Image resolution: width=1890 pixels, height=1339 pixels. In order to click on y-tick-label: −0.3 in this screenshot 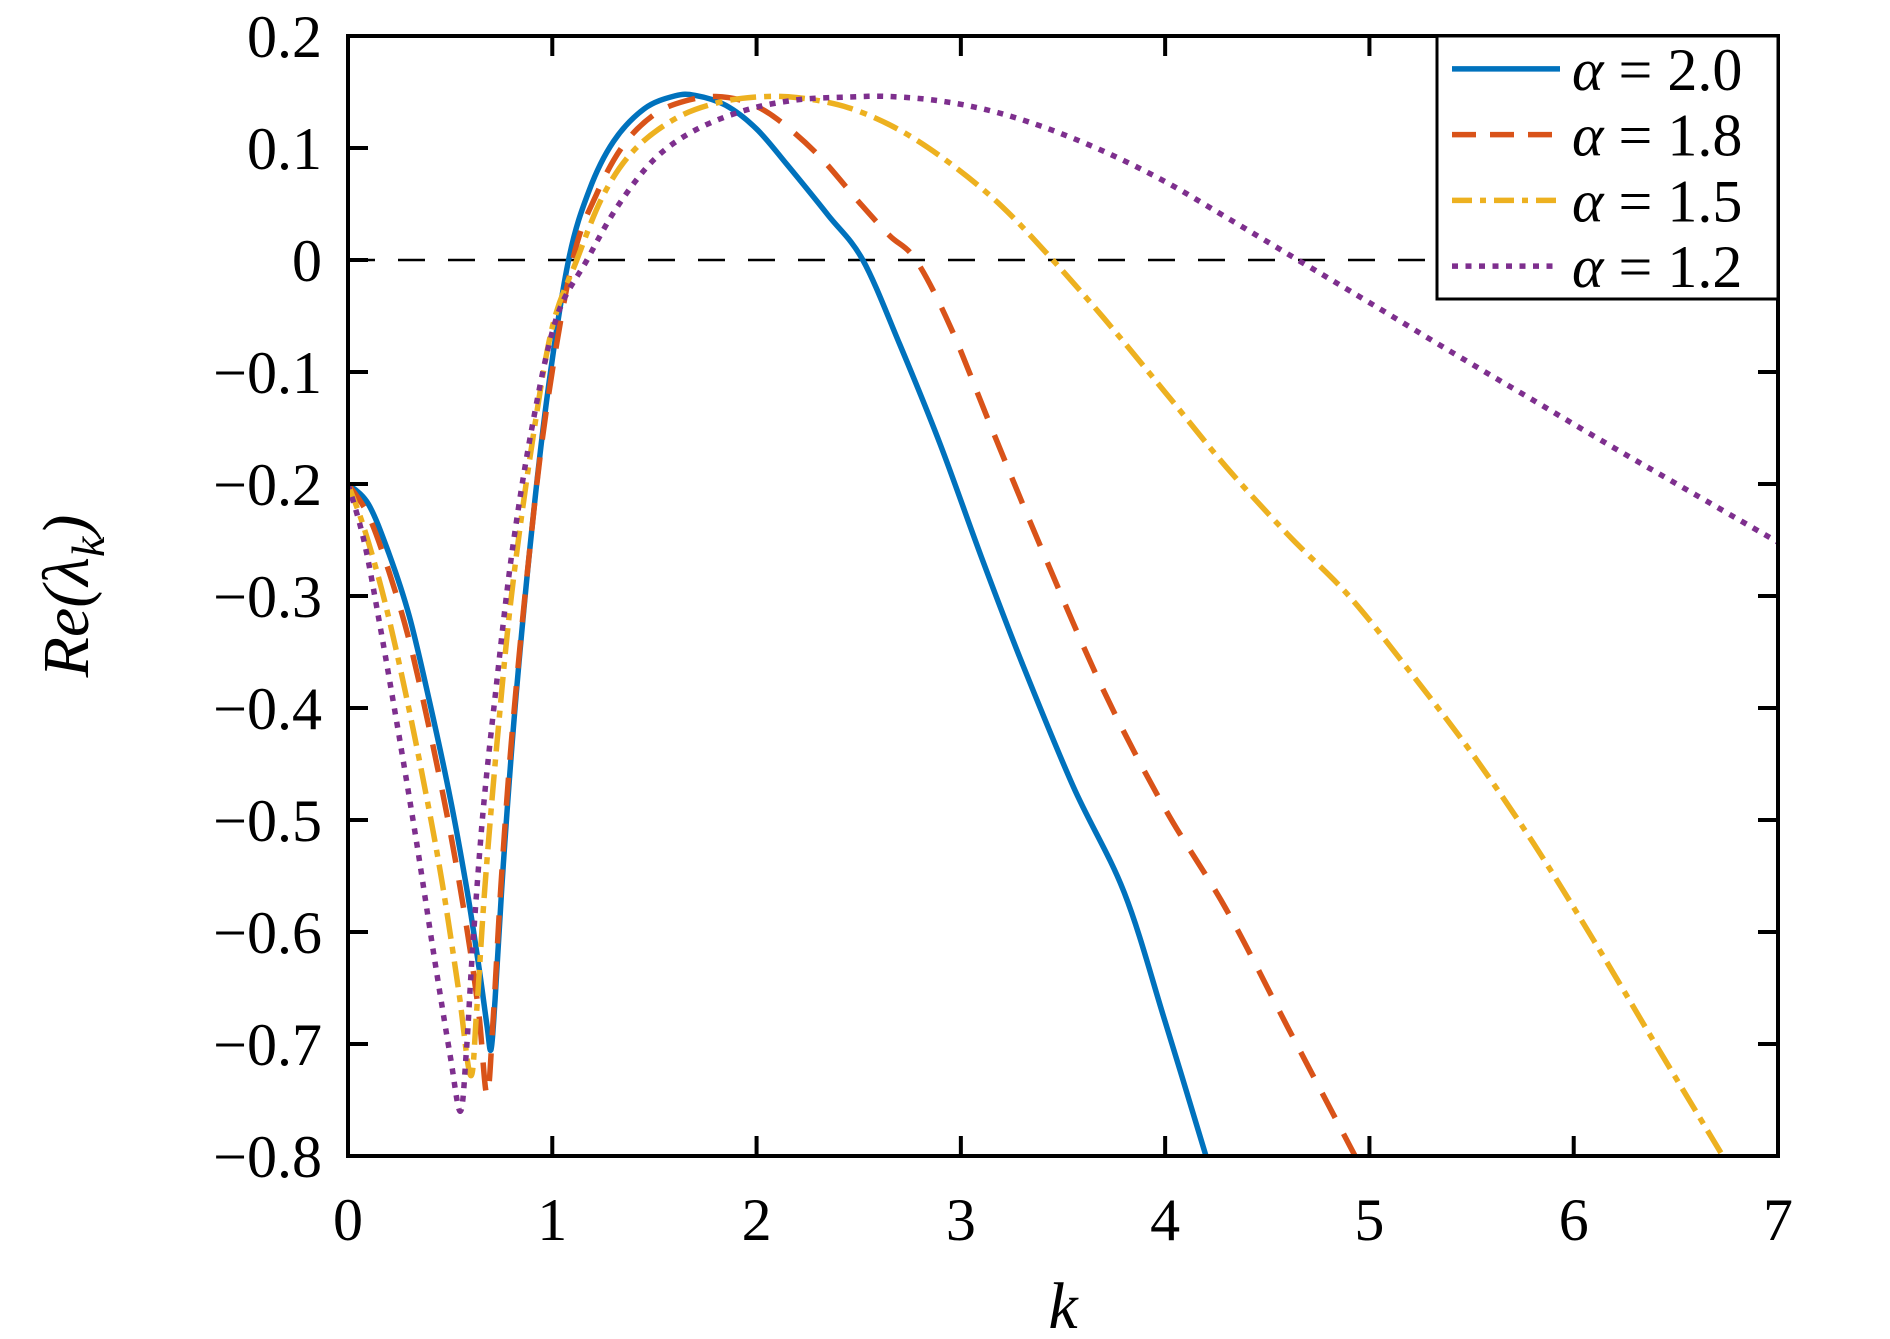, I will do `click(267, 597)`.